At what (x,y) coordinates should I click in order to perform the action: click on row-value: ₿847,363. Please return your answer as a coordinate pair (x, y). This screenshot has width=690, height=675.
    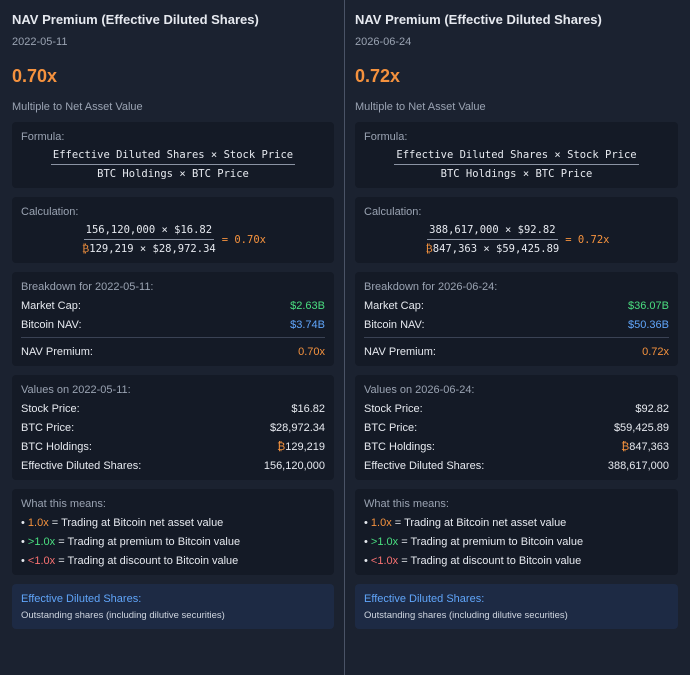
    Looking at the image, I should click on (645, 447).